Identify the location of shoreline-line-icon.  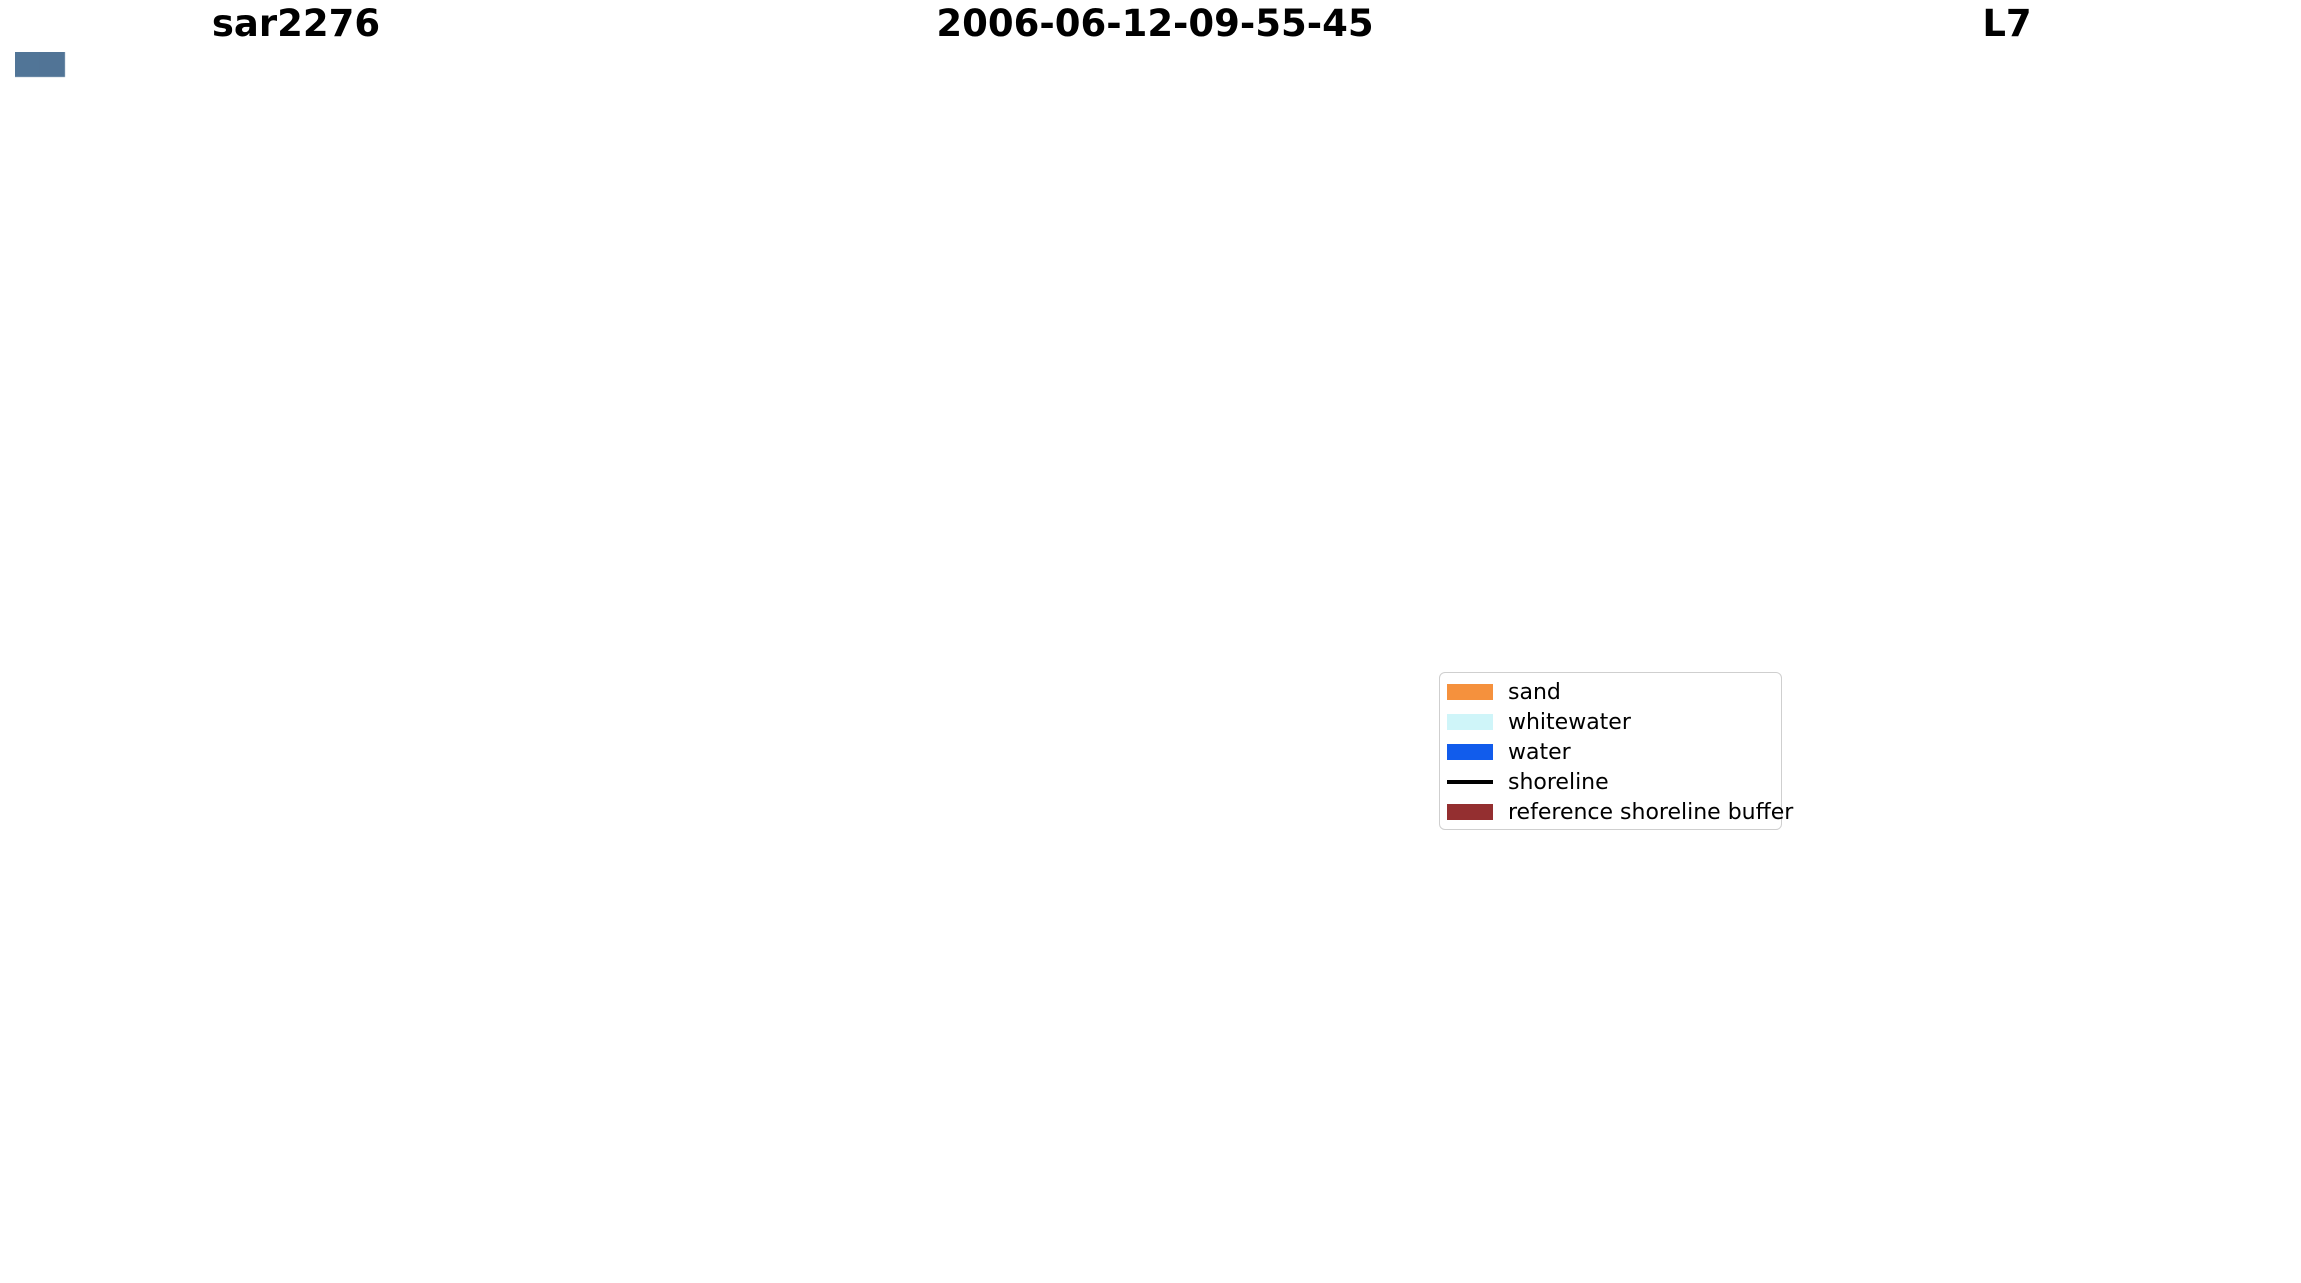
(1470, 782).